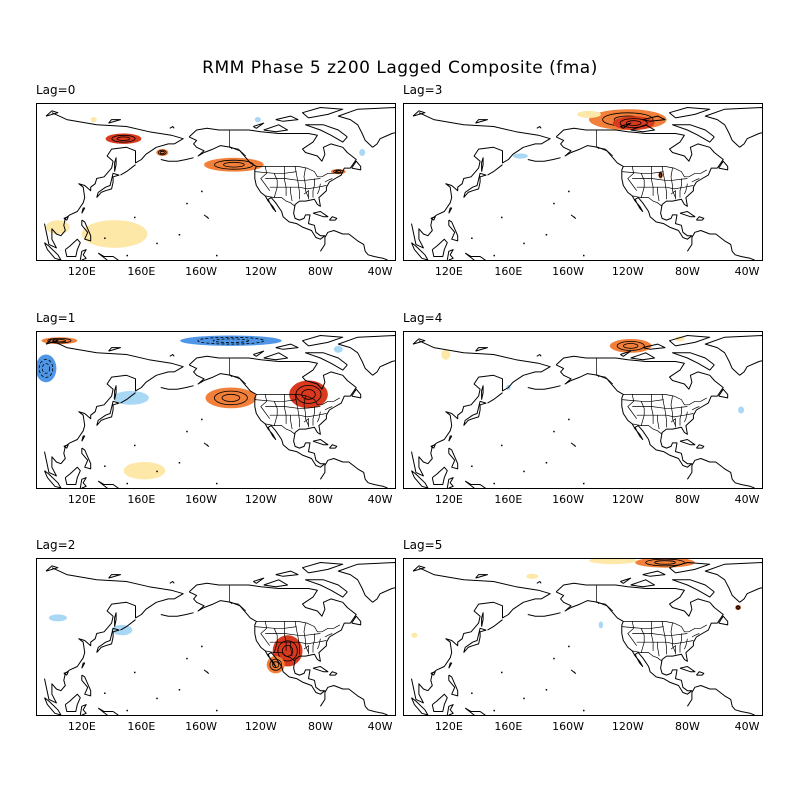  Describe the element at coordinates (583, 182) in the screenshot. I see `map-frame` at that location.